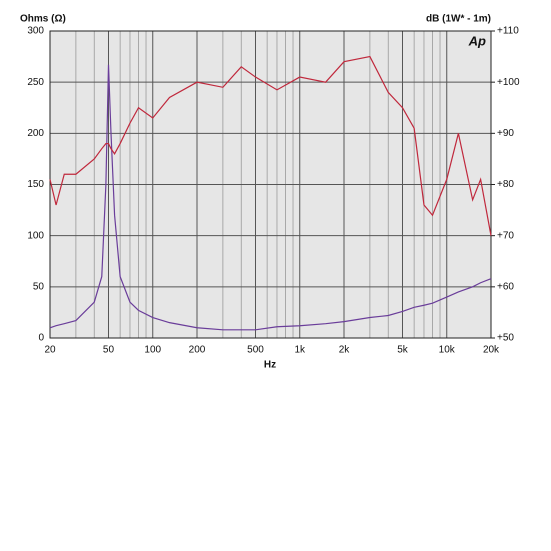 The image size is (551, 551). What do you see at coordinates (35, 184) in the screenshot?
I see `y-tick-label: 150` at bounding box center [35, 184].